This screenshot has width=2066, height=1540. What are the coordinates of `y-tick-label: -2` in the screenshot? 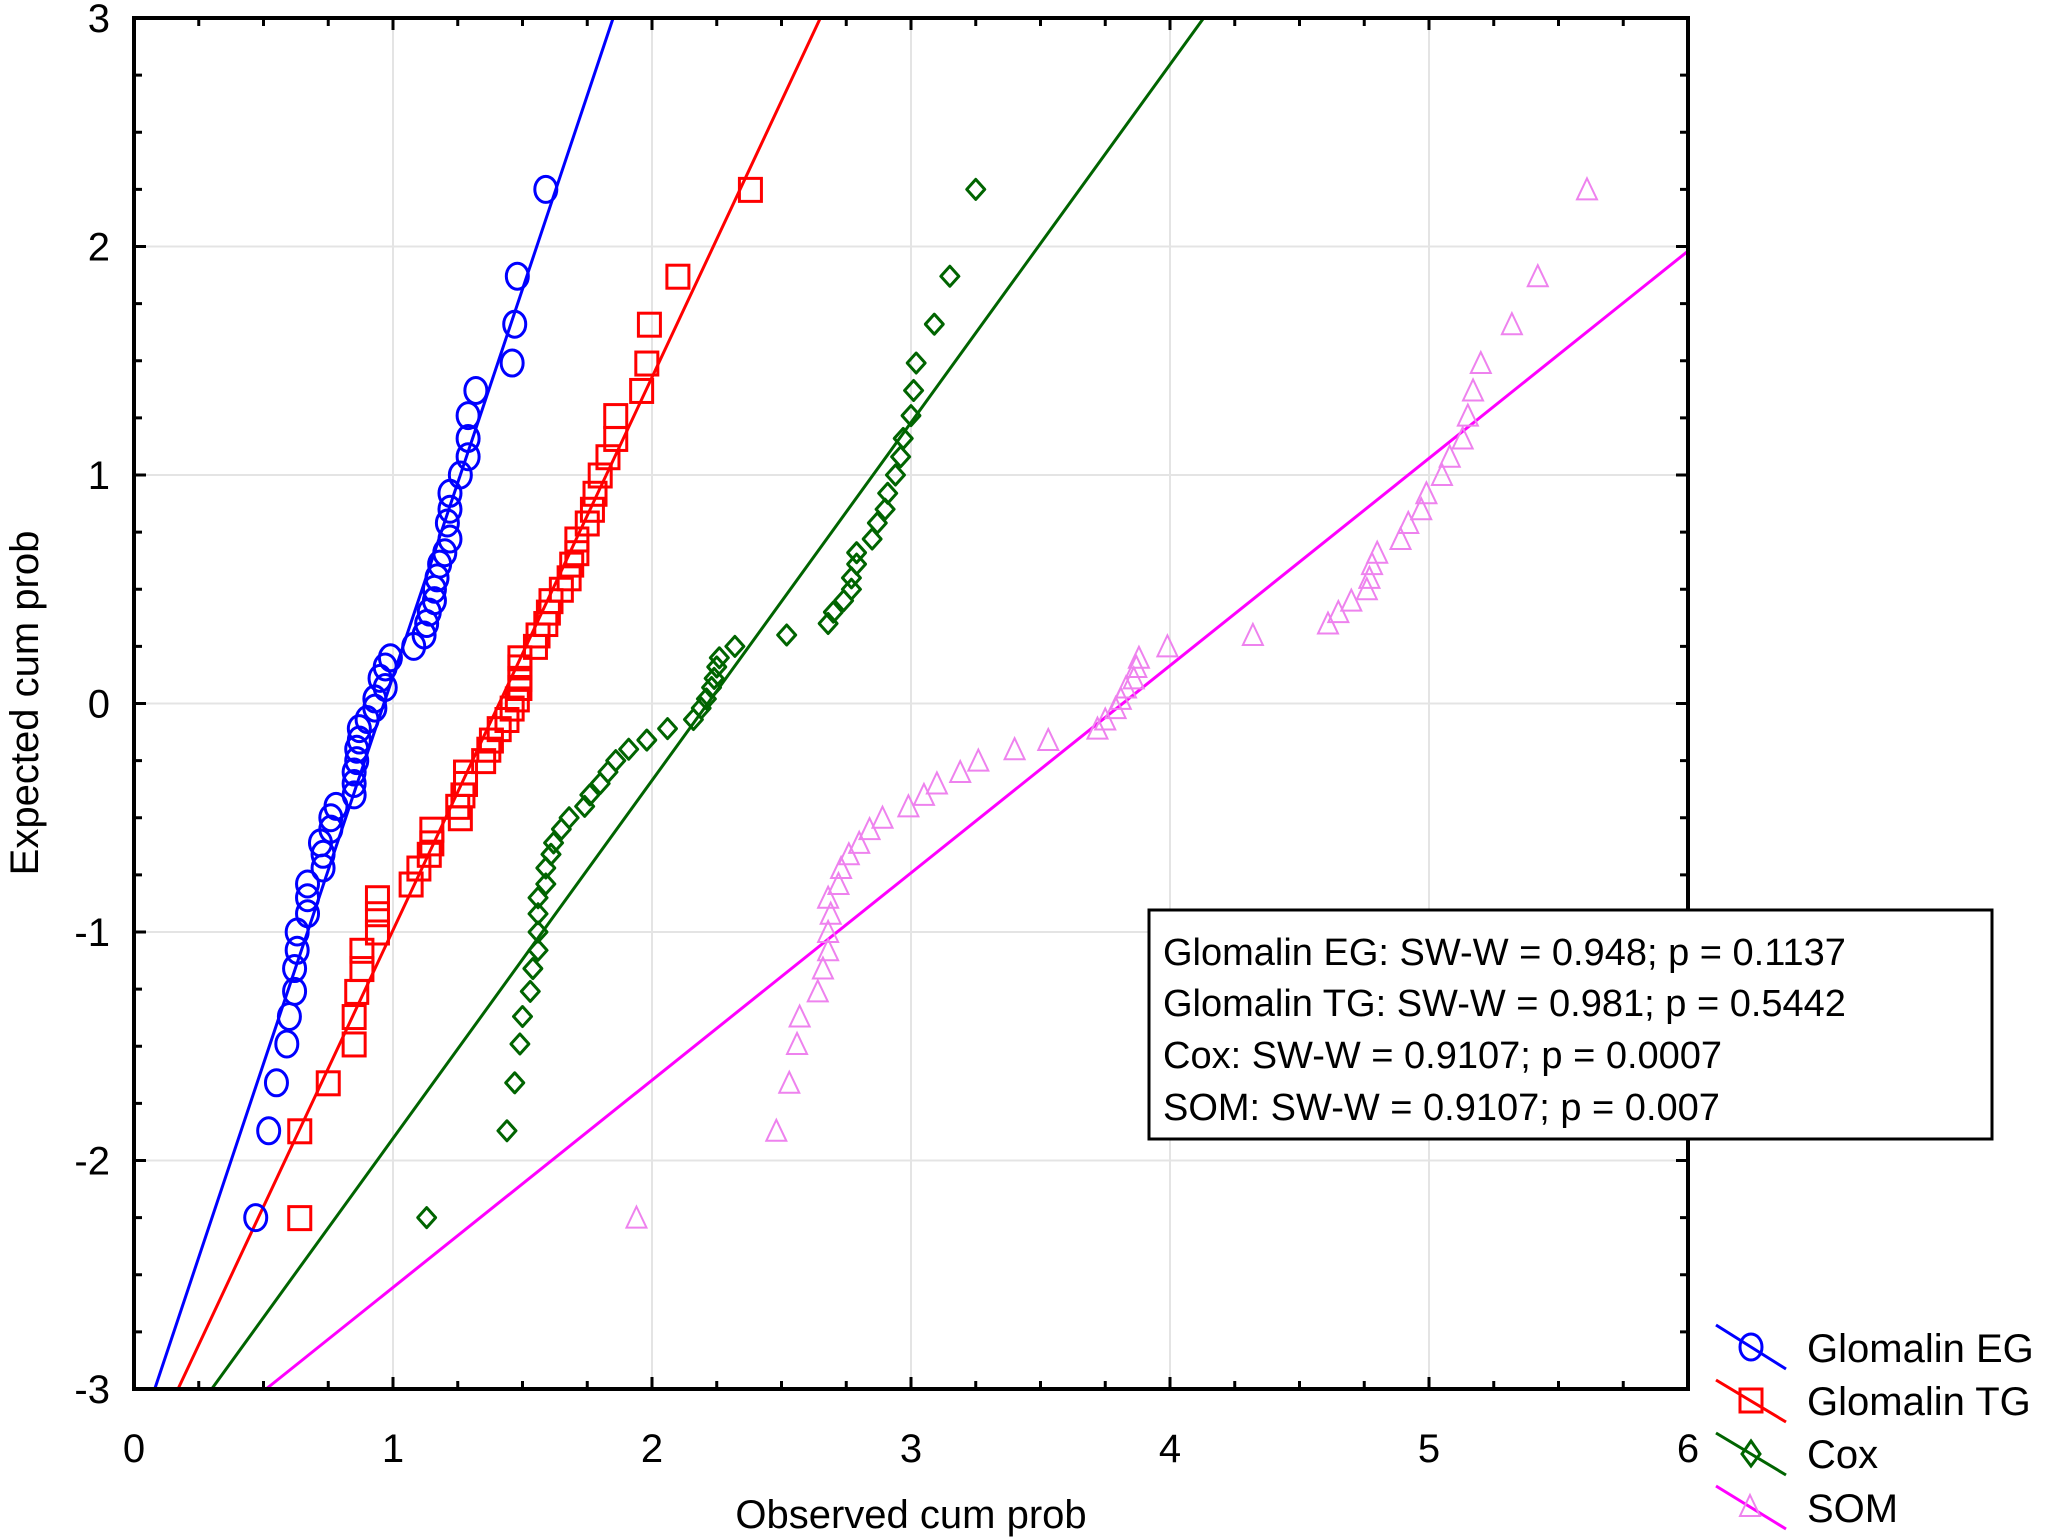 It's located at (92, 1162).